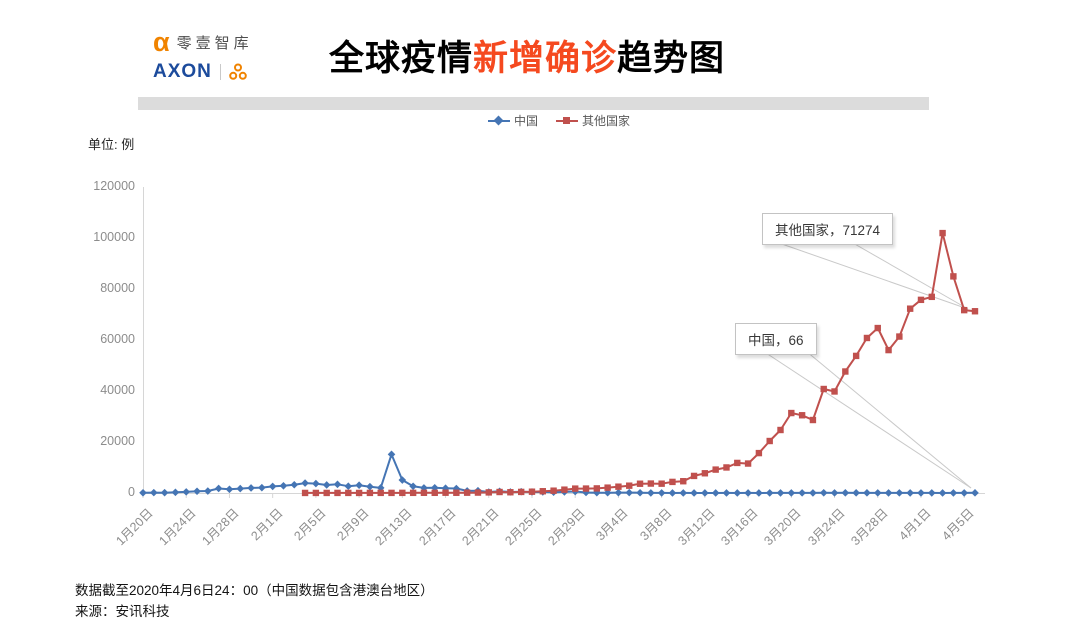  What do you see at coordinates (254, 590) in the screenshot?
I see `data-cutoff-note: 数据截至2020年4月6日24：00（中国数据包含港澳台地区）` at bounding box center [254, 590].